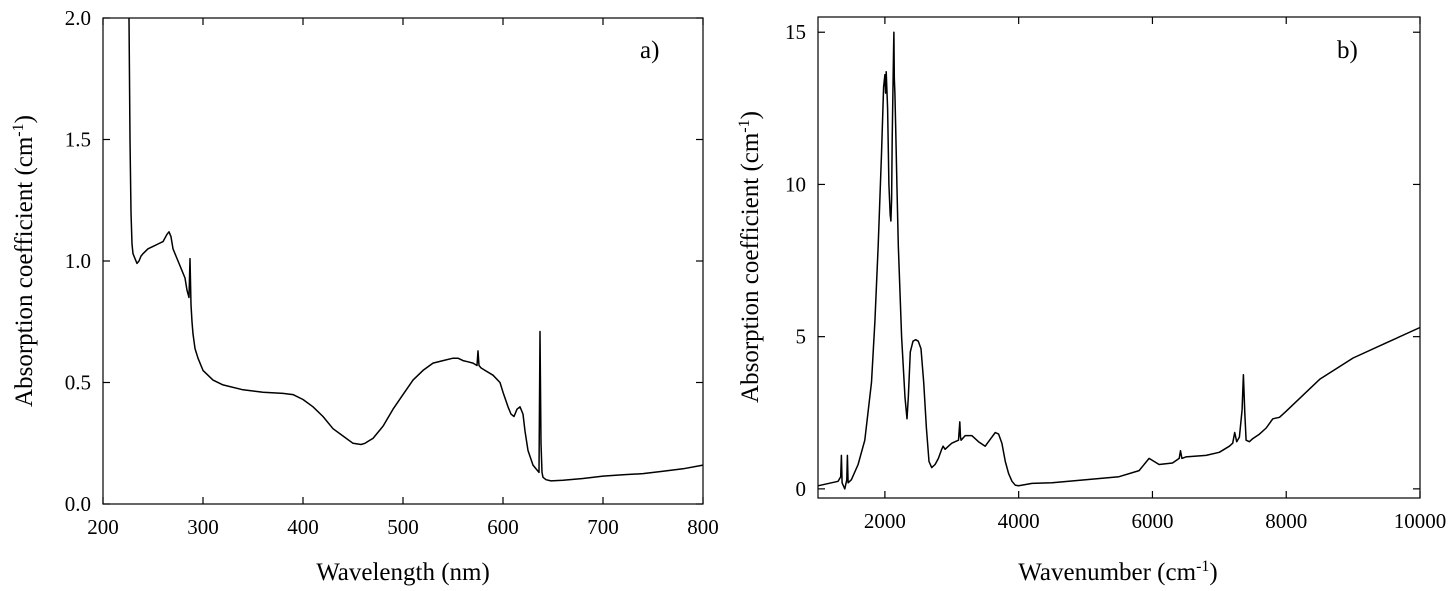  What do you see at coordinates (103, 527) in the screenshot?
I see `x-tick-label: 200` at bounding box center [103, 527].